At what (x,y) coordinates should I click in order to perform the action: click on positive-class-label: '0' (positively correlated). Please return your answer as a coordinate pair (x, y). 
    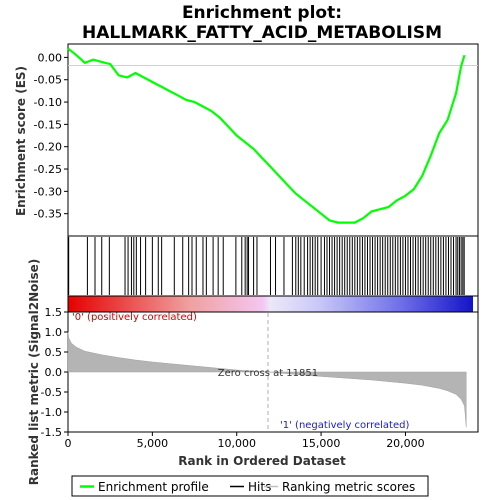
    Looking at the image, I should click on (134, 317).